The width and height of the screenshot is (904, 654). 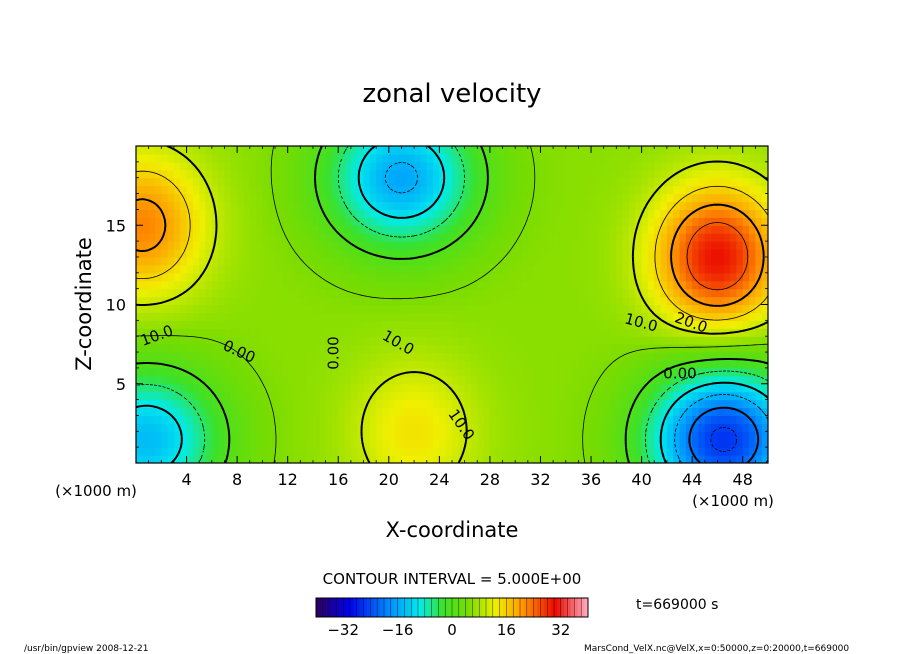 What do you see at coordinates (288, 479) in the screenshot?
I see `x-tick-label: 12` at bounding box center [288, 479].